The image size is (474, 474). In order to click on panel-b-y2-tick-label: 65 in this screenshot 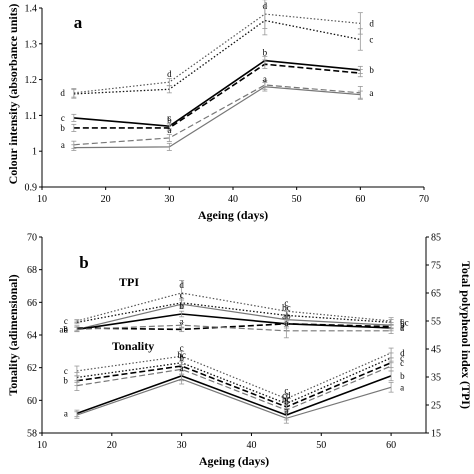, I will do `click(436, 294)`.